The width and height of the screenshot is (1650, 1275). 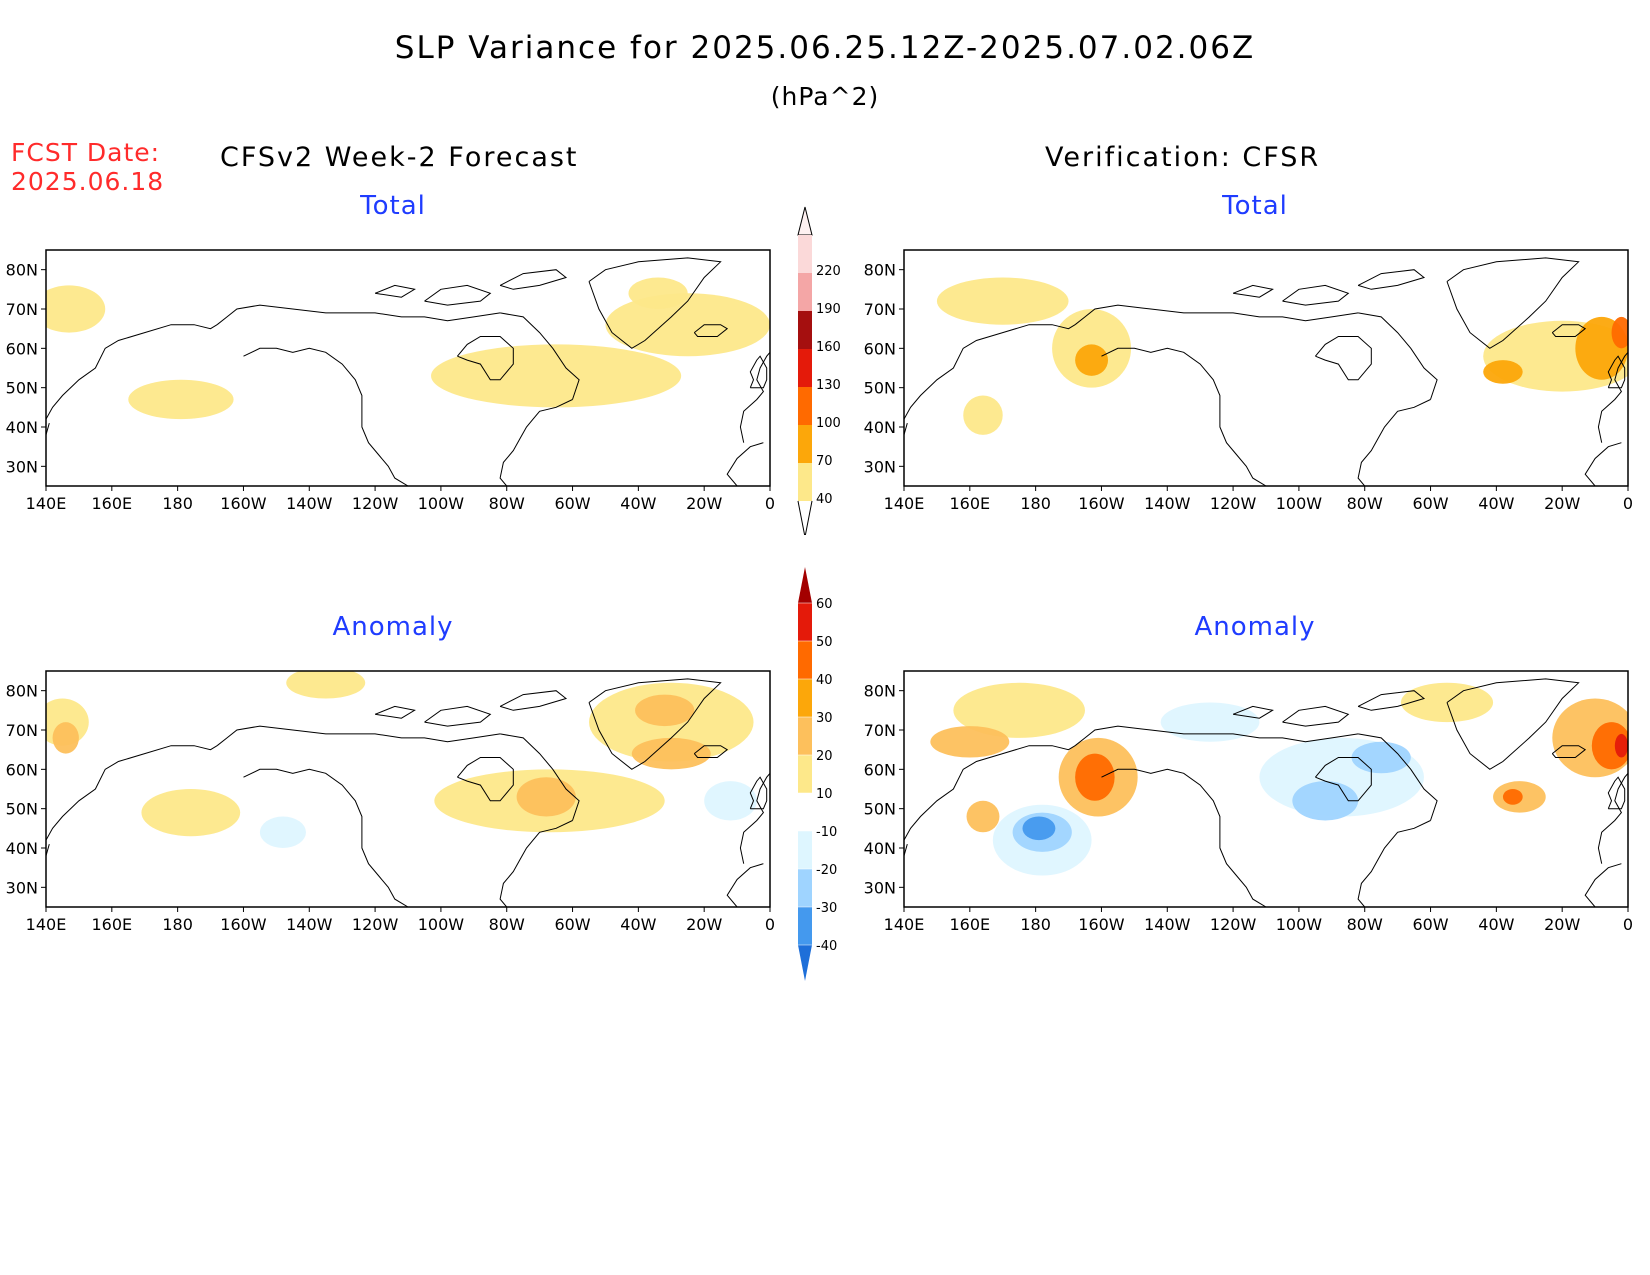 What do you see at coordinates (805, 221) in the screenshot?
I see `colorbar-top-arrow` at bounding box center [805, 221].